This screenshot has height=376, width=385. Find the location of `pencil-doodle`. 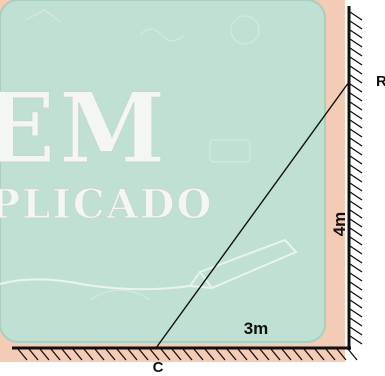

pencil-doodle is located at coordinates (149, 264).